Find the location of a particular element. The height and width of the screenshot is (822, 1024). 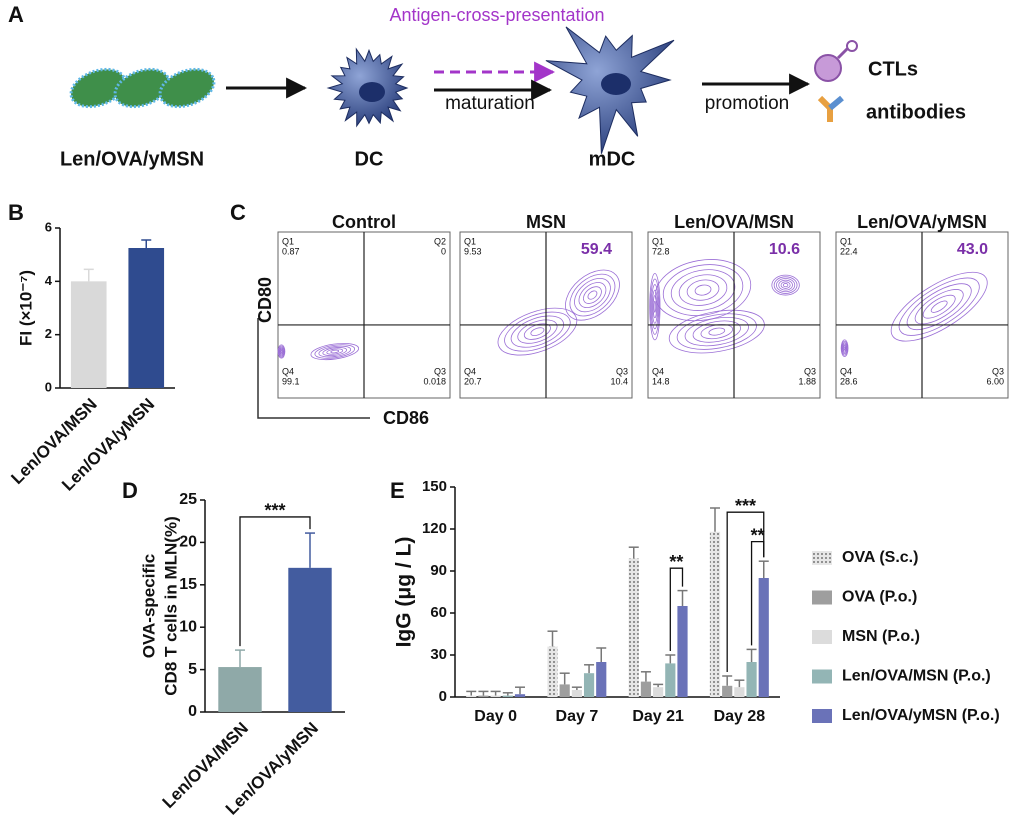

y-tick-label: 2 is located at coordinates (48, 333).